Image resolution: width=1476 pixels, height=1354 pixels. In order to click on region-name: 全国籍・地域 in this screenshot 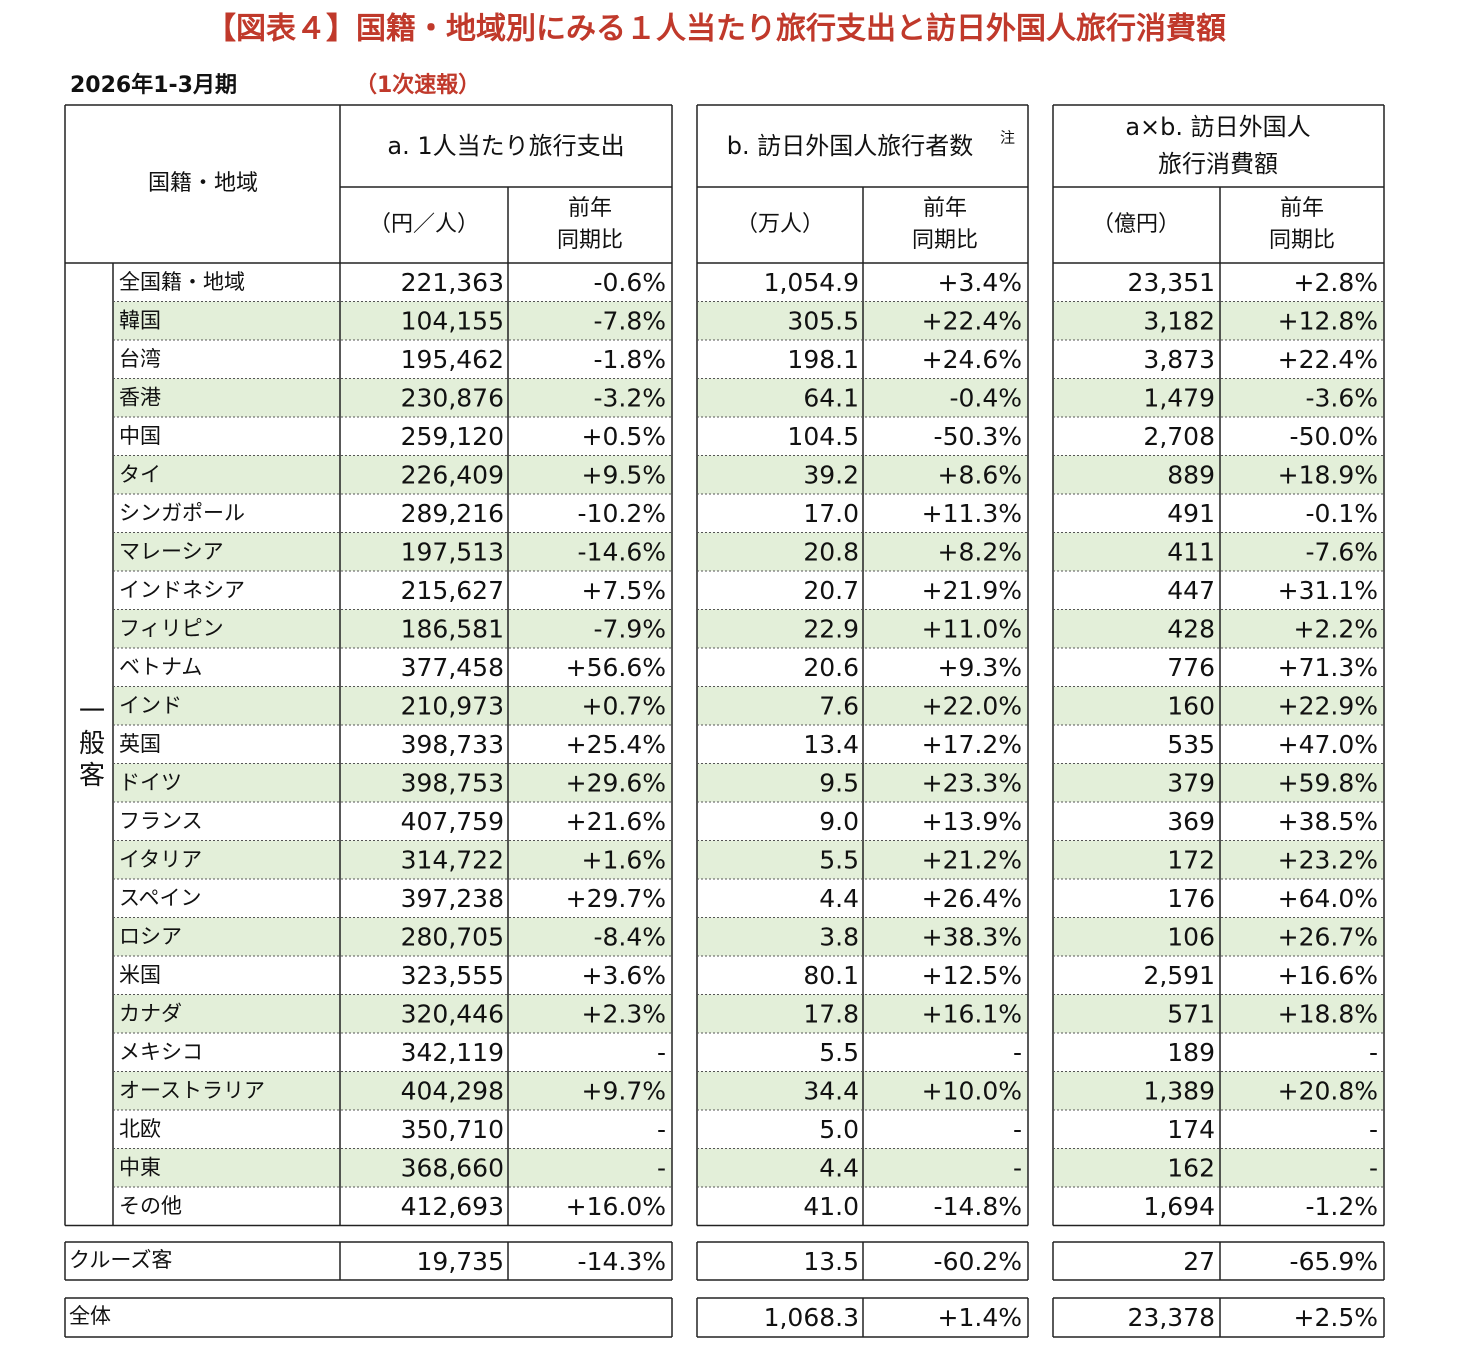, I will do `click(182, 282)`.